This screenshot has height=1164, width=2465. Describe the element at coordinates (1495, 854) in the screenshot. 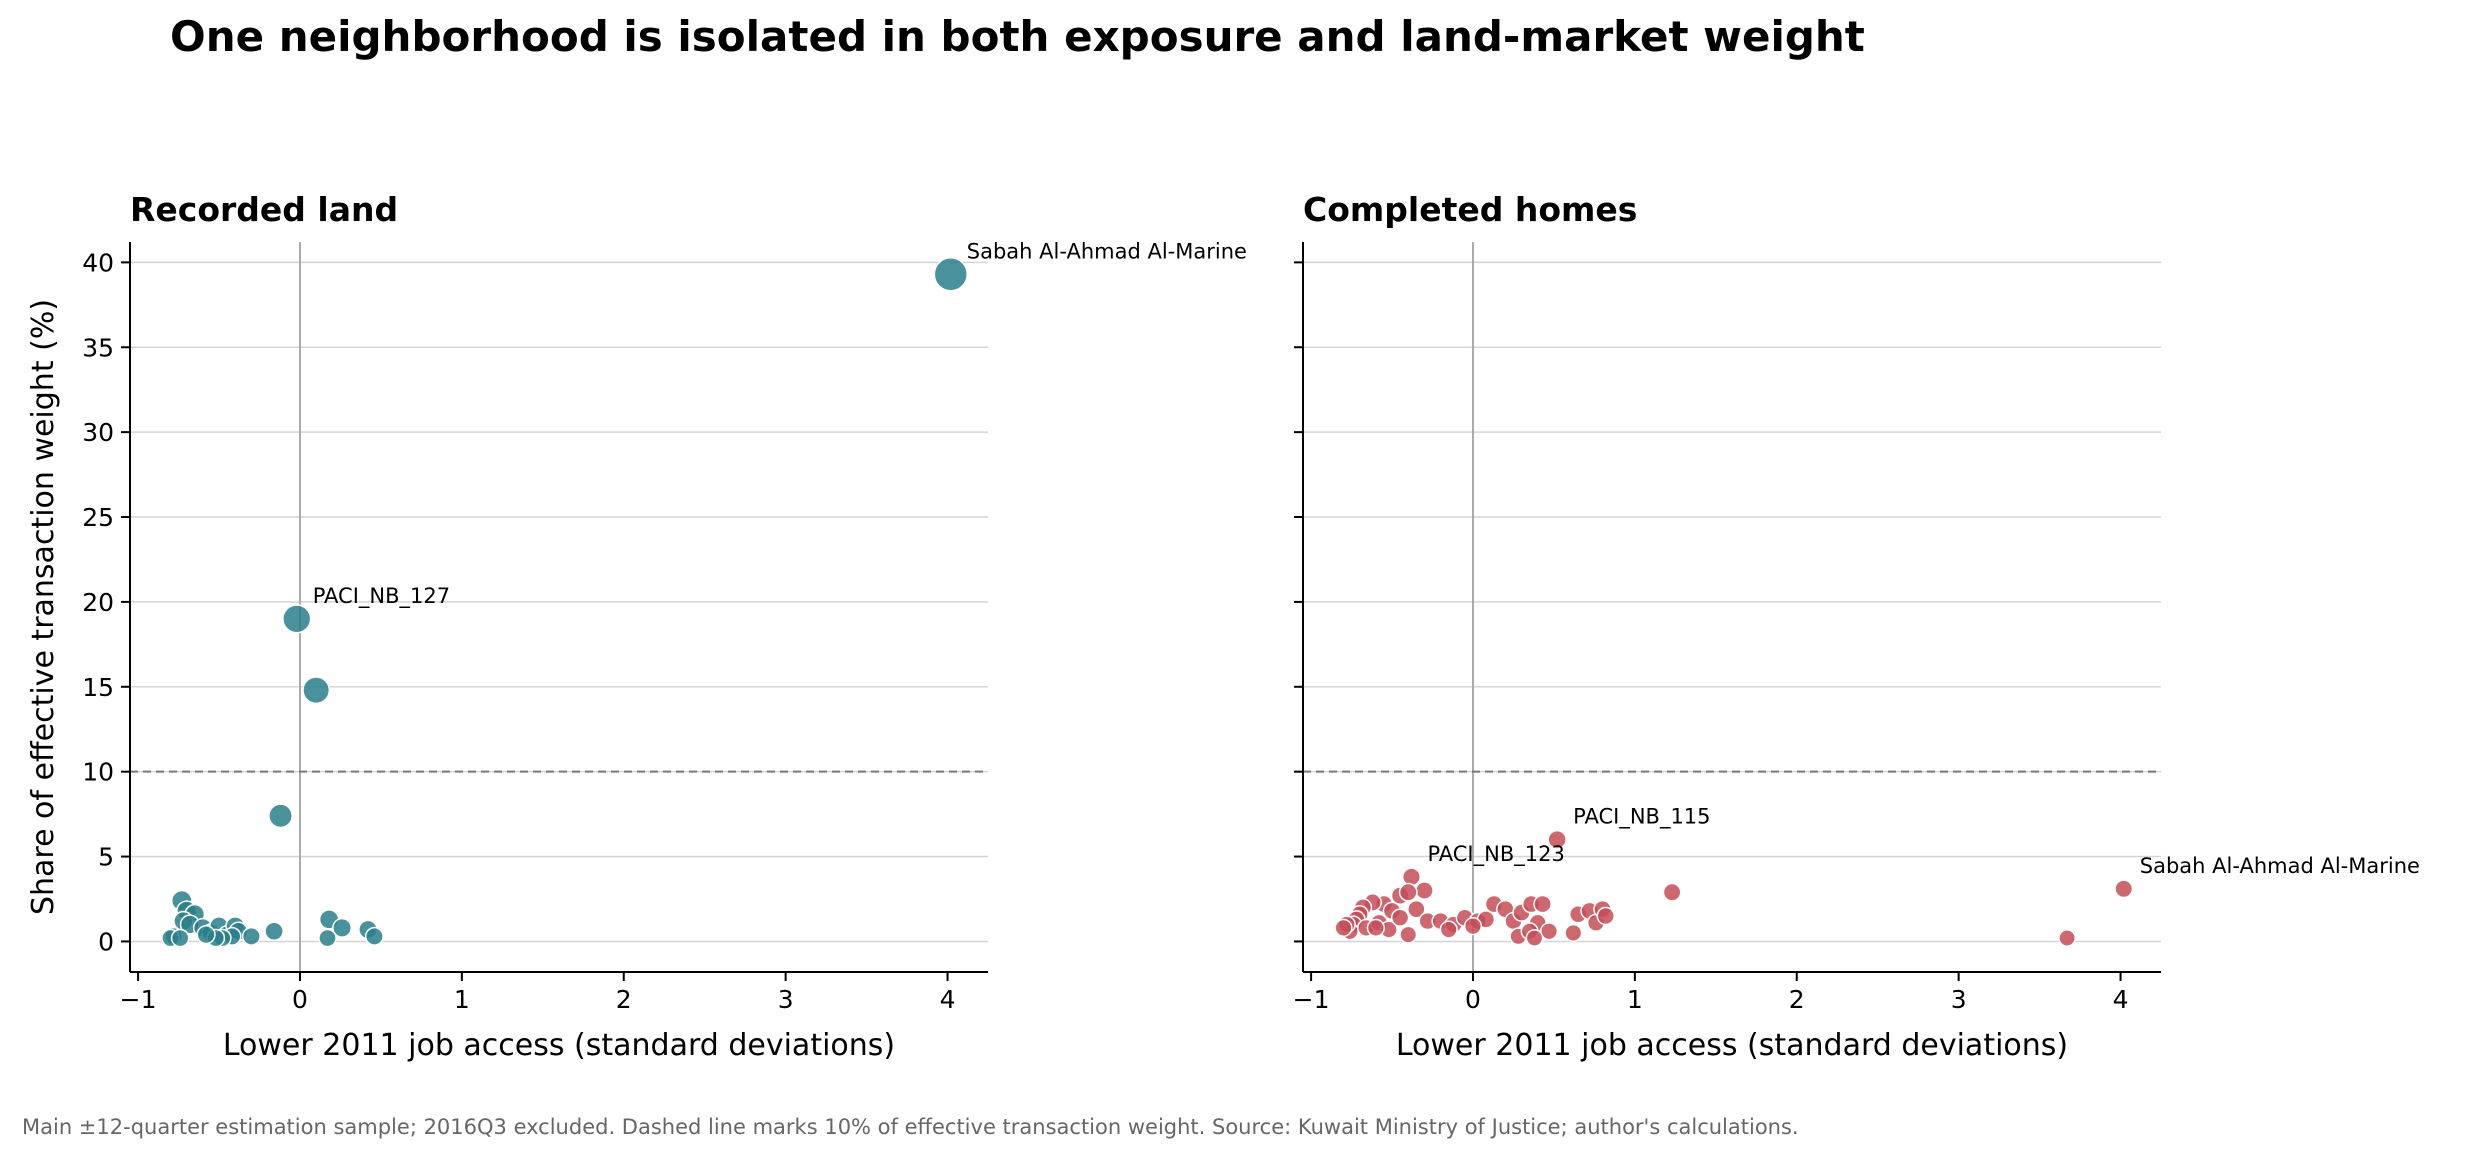

I see `point-annotation: PACI_NB_123` at that location.